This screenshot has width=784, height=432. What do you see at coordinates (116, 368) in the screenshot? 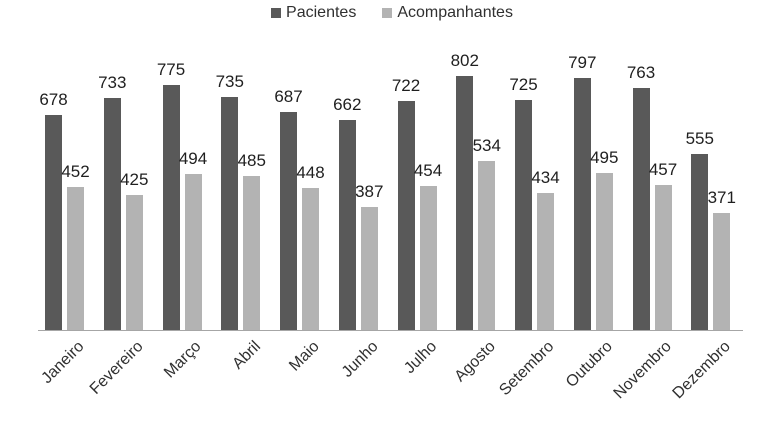
I see `x-axis-label-fevereiro: Fevereiro` at bounding box center [116, 368].